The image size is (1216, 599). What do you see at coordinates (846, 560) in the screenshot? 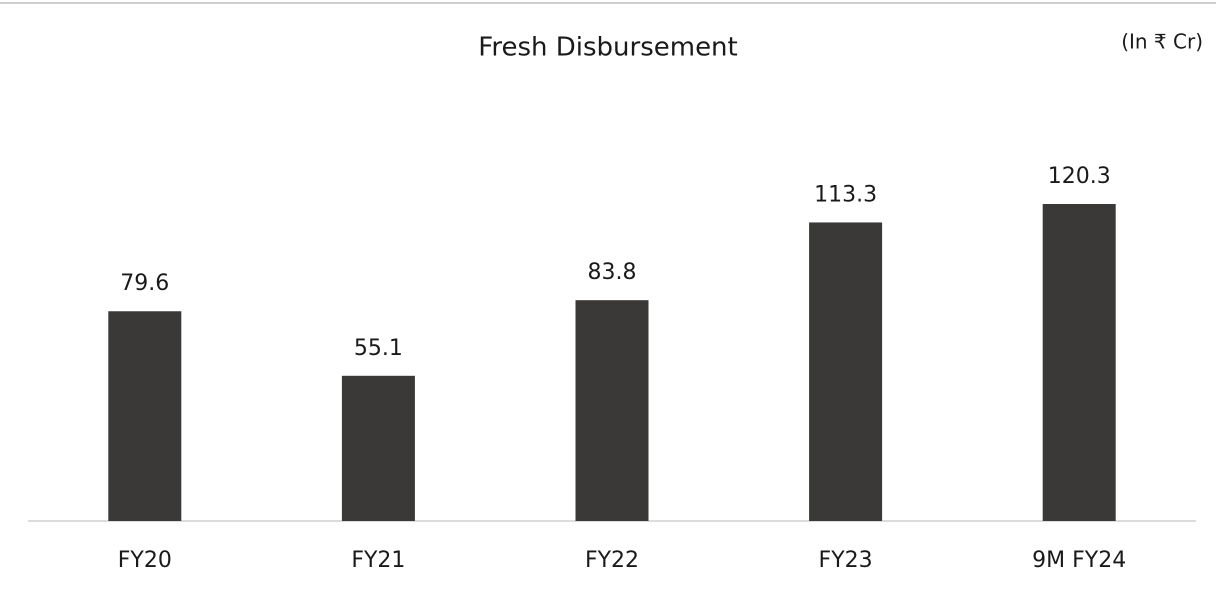
I see `x-tick-label: FY23` at bounding box center [846, 560].